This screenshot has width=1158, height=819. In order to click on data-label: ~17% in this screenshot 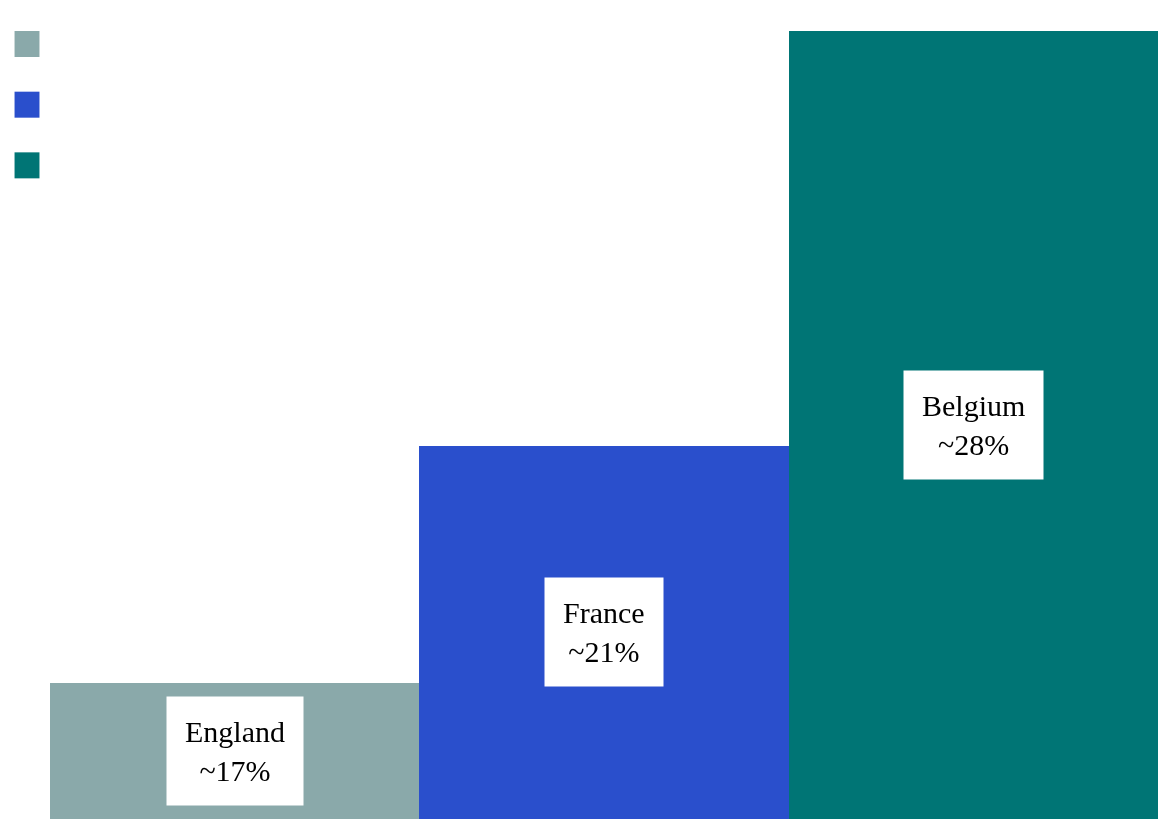, I will do `click(235, 770)`.